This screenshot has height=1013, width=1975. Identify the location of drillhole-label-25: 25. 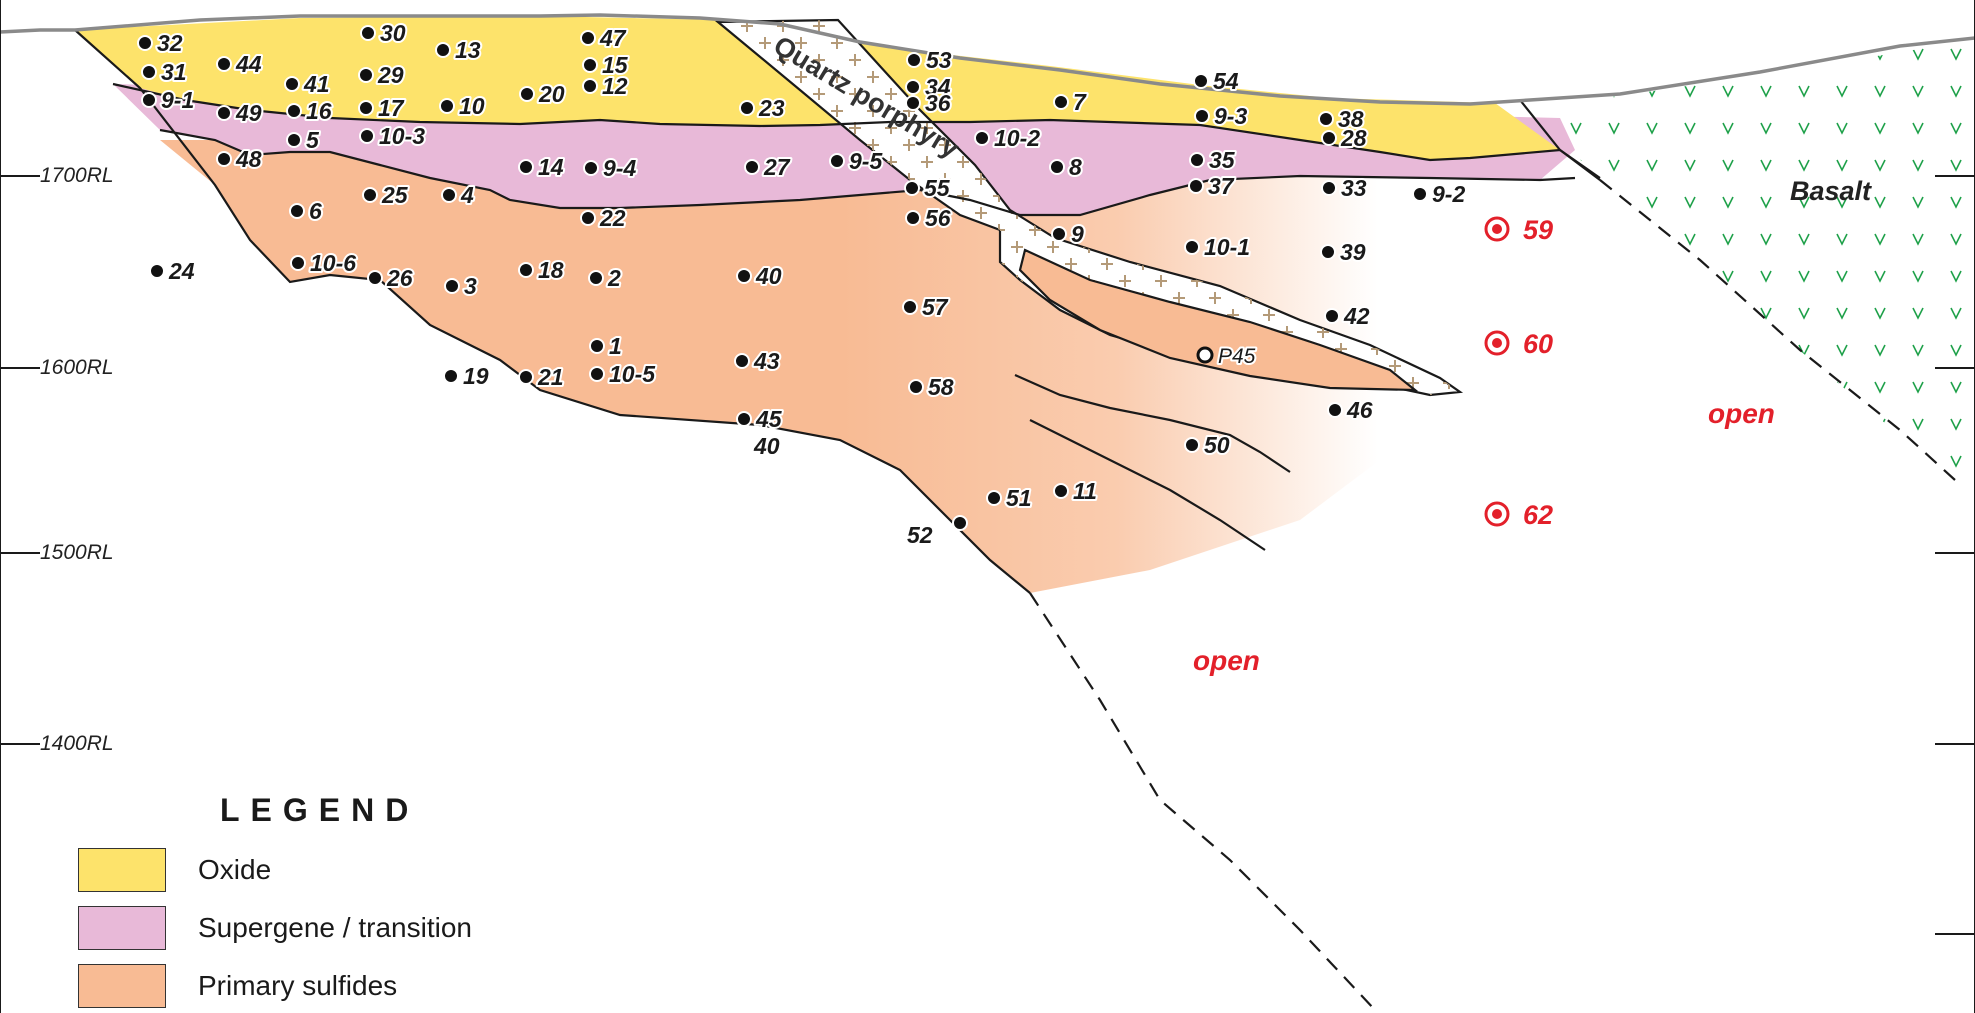
(395, 195).